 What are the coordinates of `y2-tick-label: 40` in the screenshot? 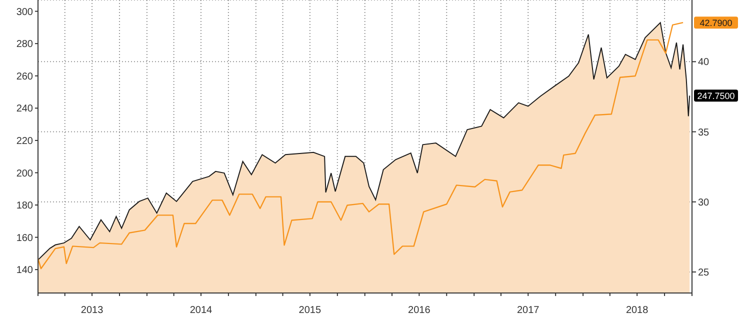 It's located at (704, 62).